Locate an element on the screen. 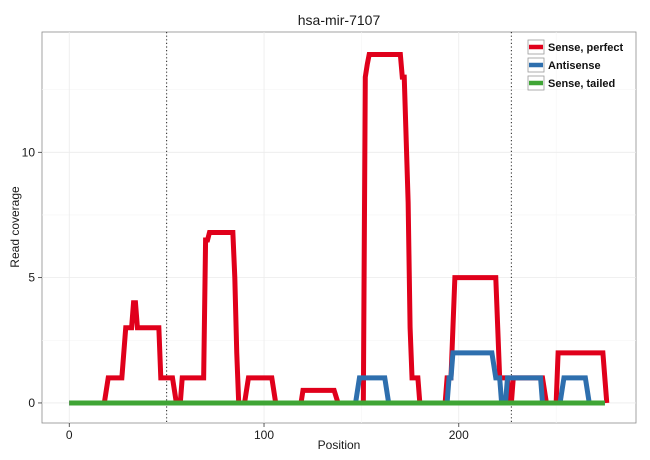 Image resolution: width=650 pixels, height=460 pixels. y-tick-label: 5 is located at coordinates (31, 278).